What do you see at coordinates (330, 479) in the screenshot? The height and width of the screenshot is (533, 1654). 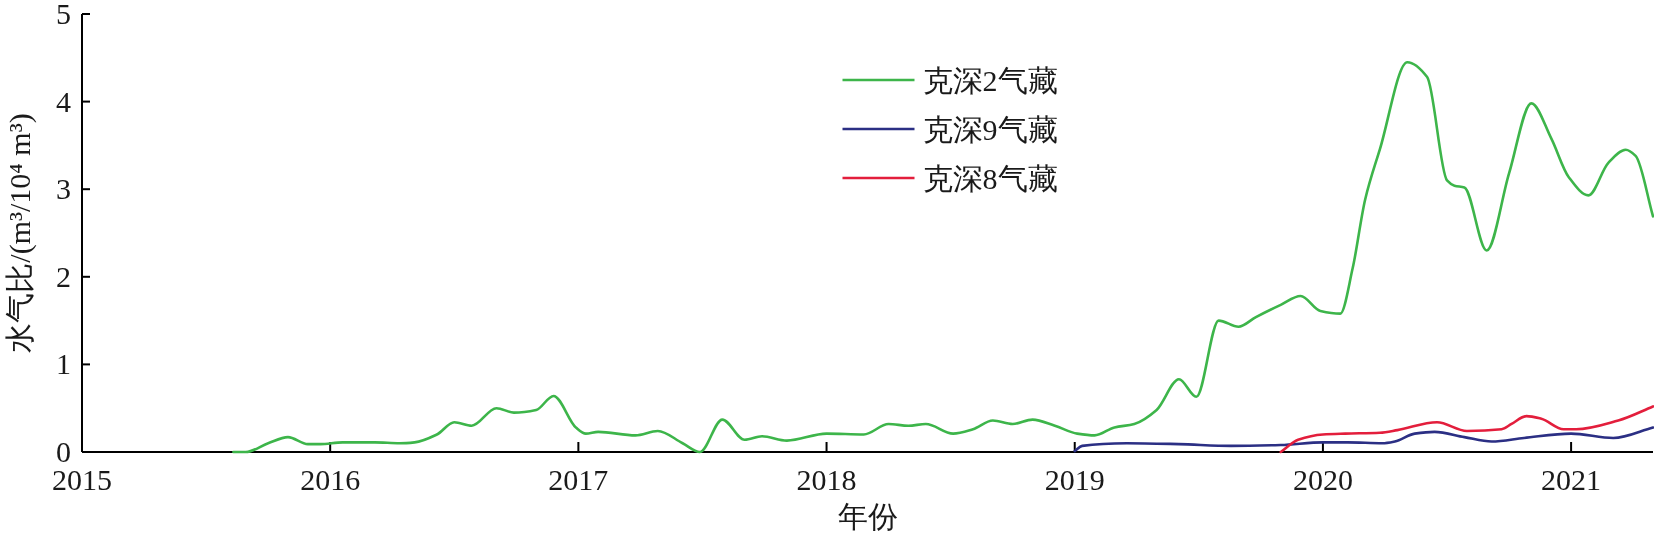 I see `x-tick-label: 2016` at bounding box center [330, 479].